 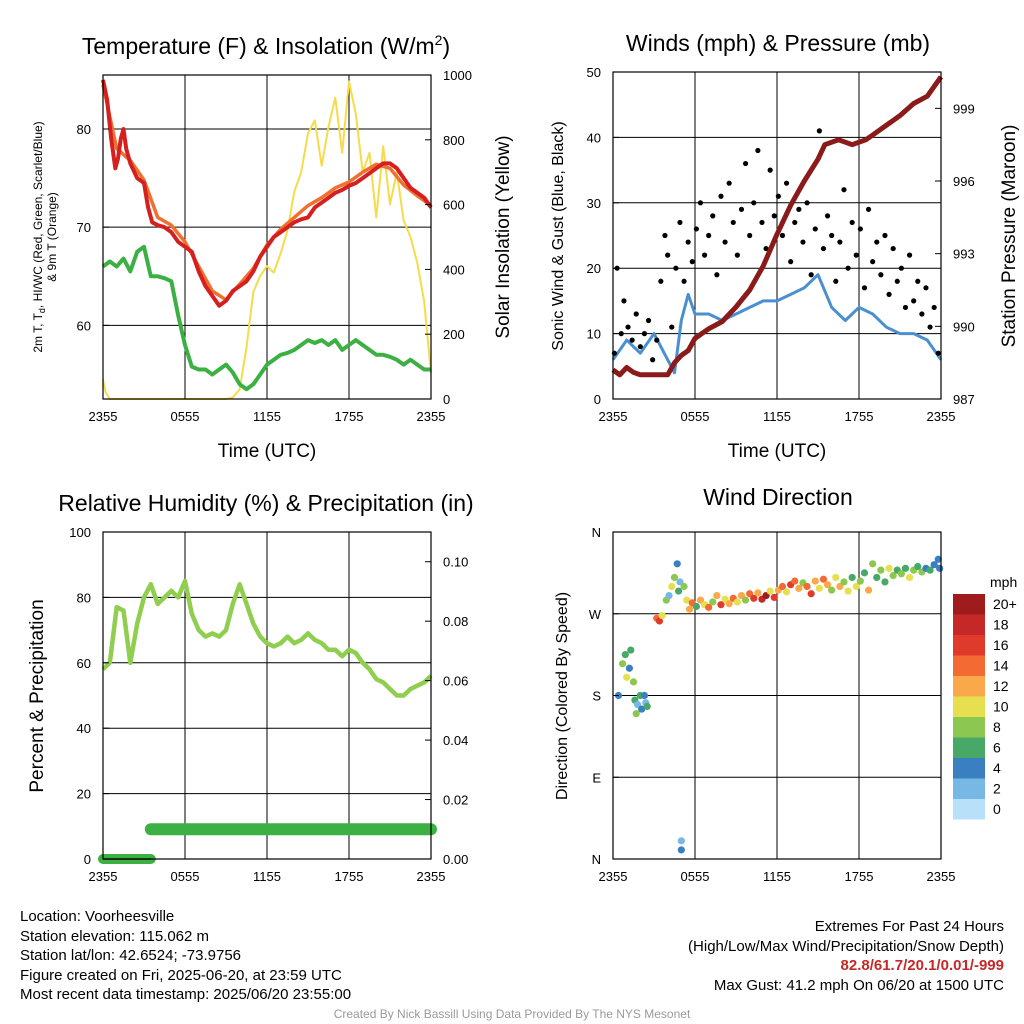 I want to click on y-tick-label: 200, so click(x=454, y=334).